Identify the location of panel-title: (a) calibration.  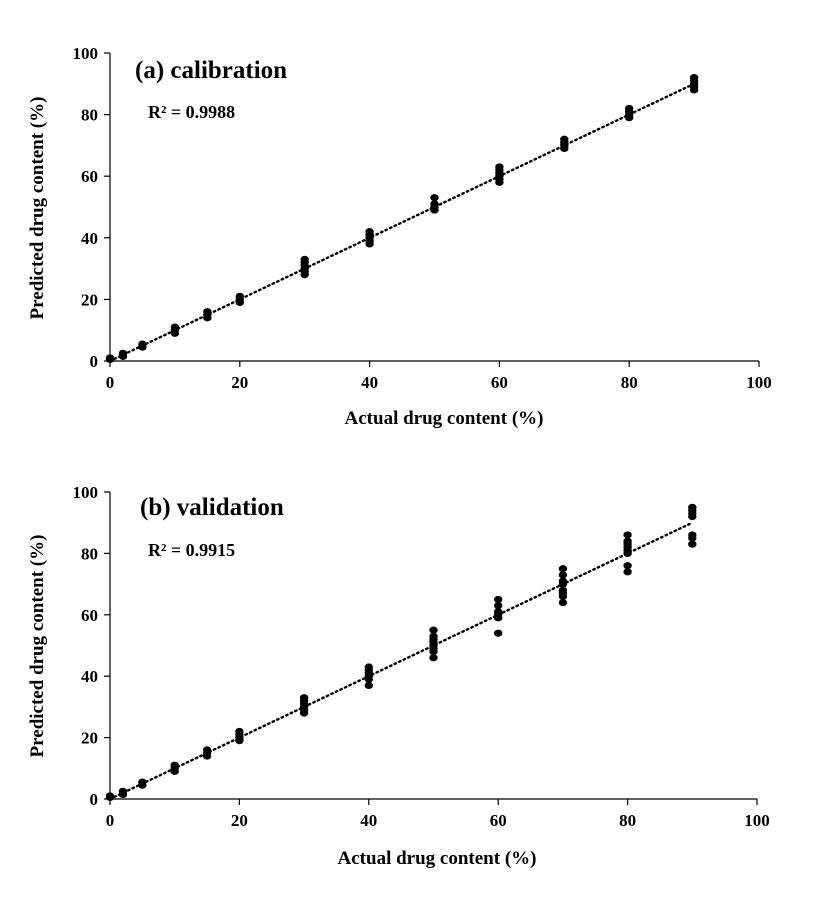
(211, 70).